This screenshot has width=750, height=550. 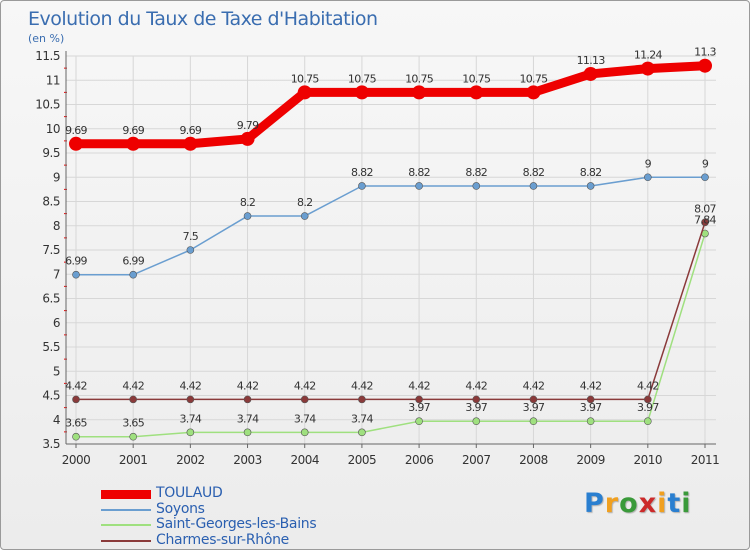 I want to click on y-tick-label: 11.5, so click(x=47, y=56).